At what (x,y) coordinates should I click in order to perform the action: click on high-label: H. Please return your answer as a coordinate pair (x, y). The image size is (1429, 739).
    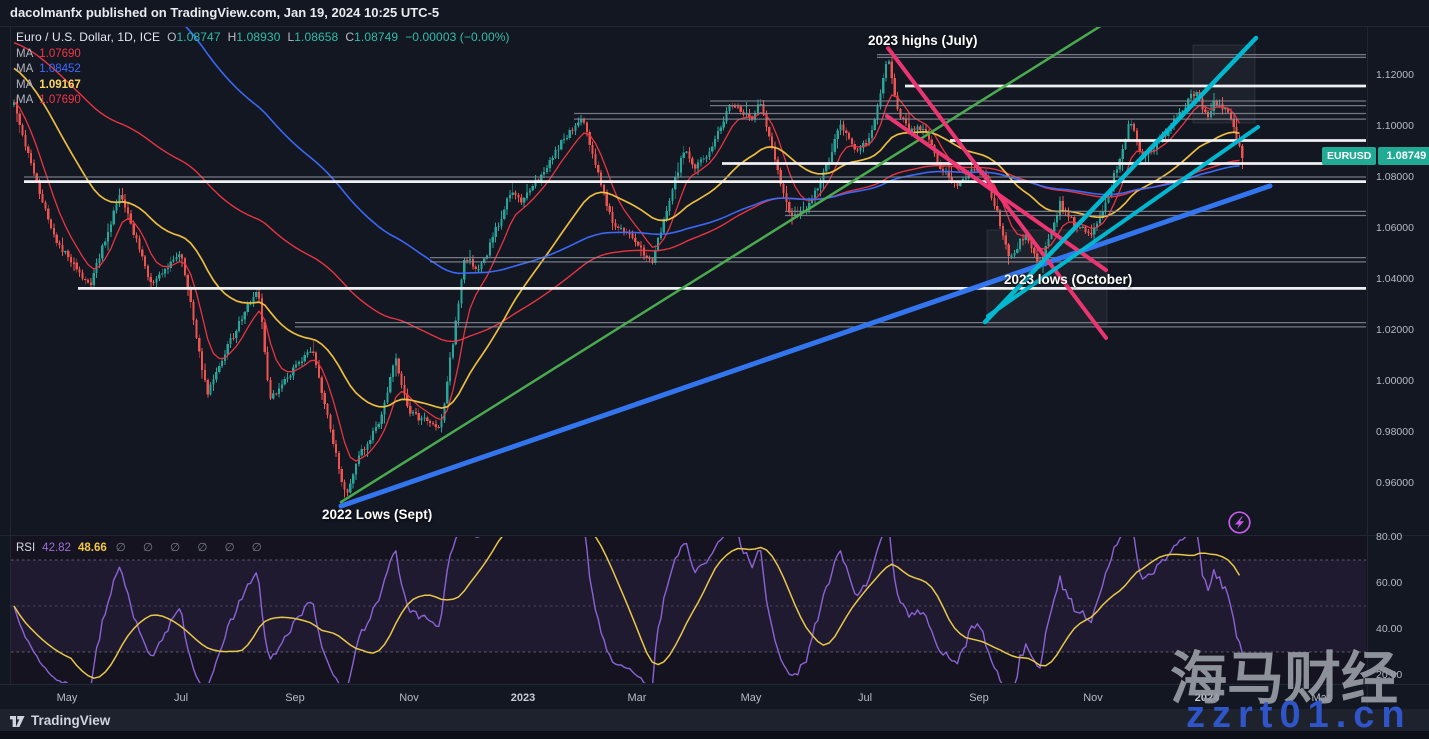
    Looking at the image, I should click on (232, 37).